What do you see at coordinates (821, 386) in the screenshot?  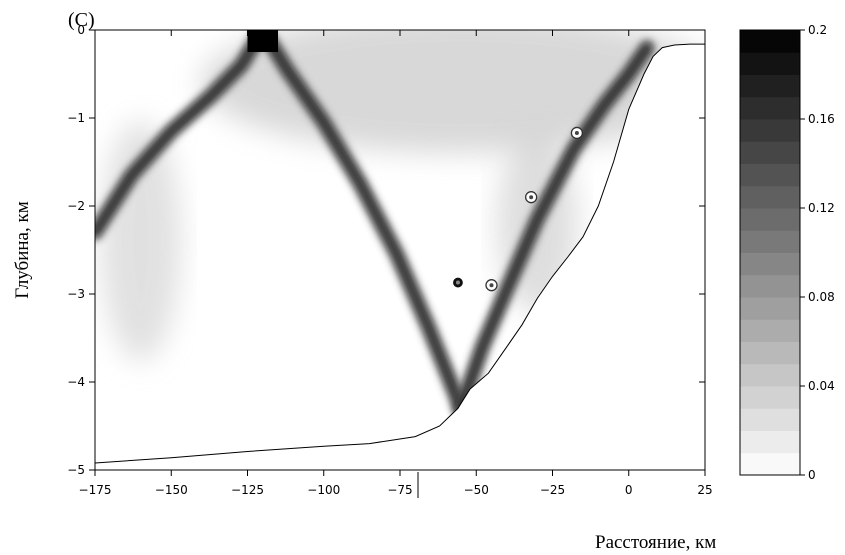 I see `colorbar-tick-label: 0.04` at bounding box center [821, 386].